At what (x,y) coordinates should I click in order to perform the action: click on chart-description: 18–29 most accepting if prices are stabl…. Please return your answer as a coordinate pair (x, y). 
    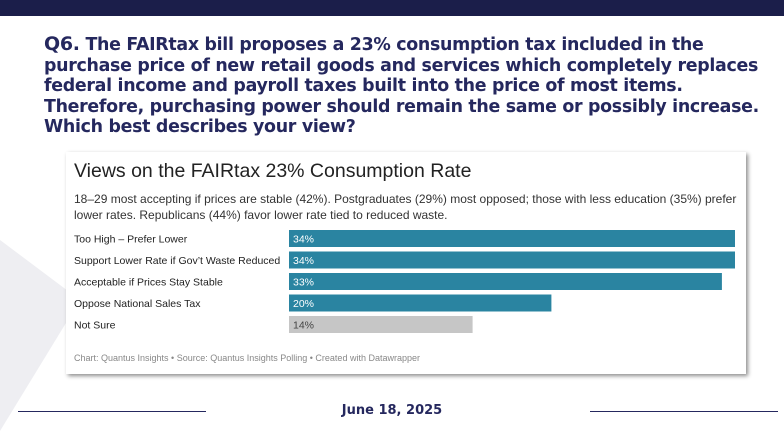
    Looking at the image, I should click on (405, 207).